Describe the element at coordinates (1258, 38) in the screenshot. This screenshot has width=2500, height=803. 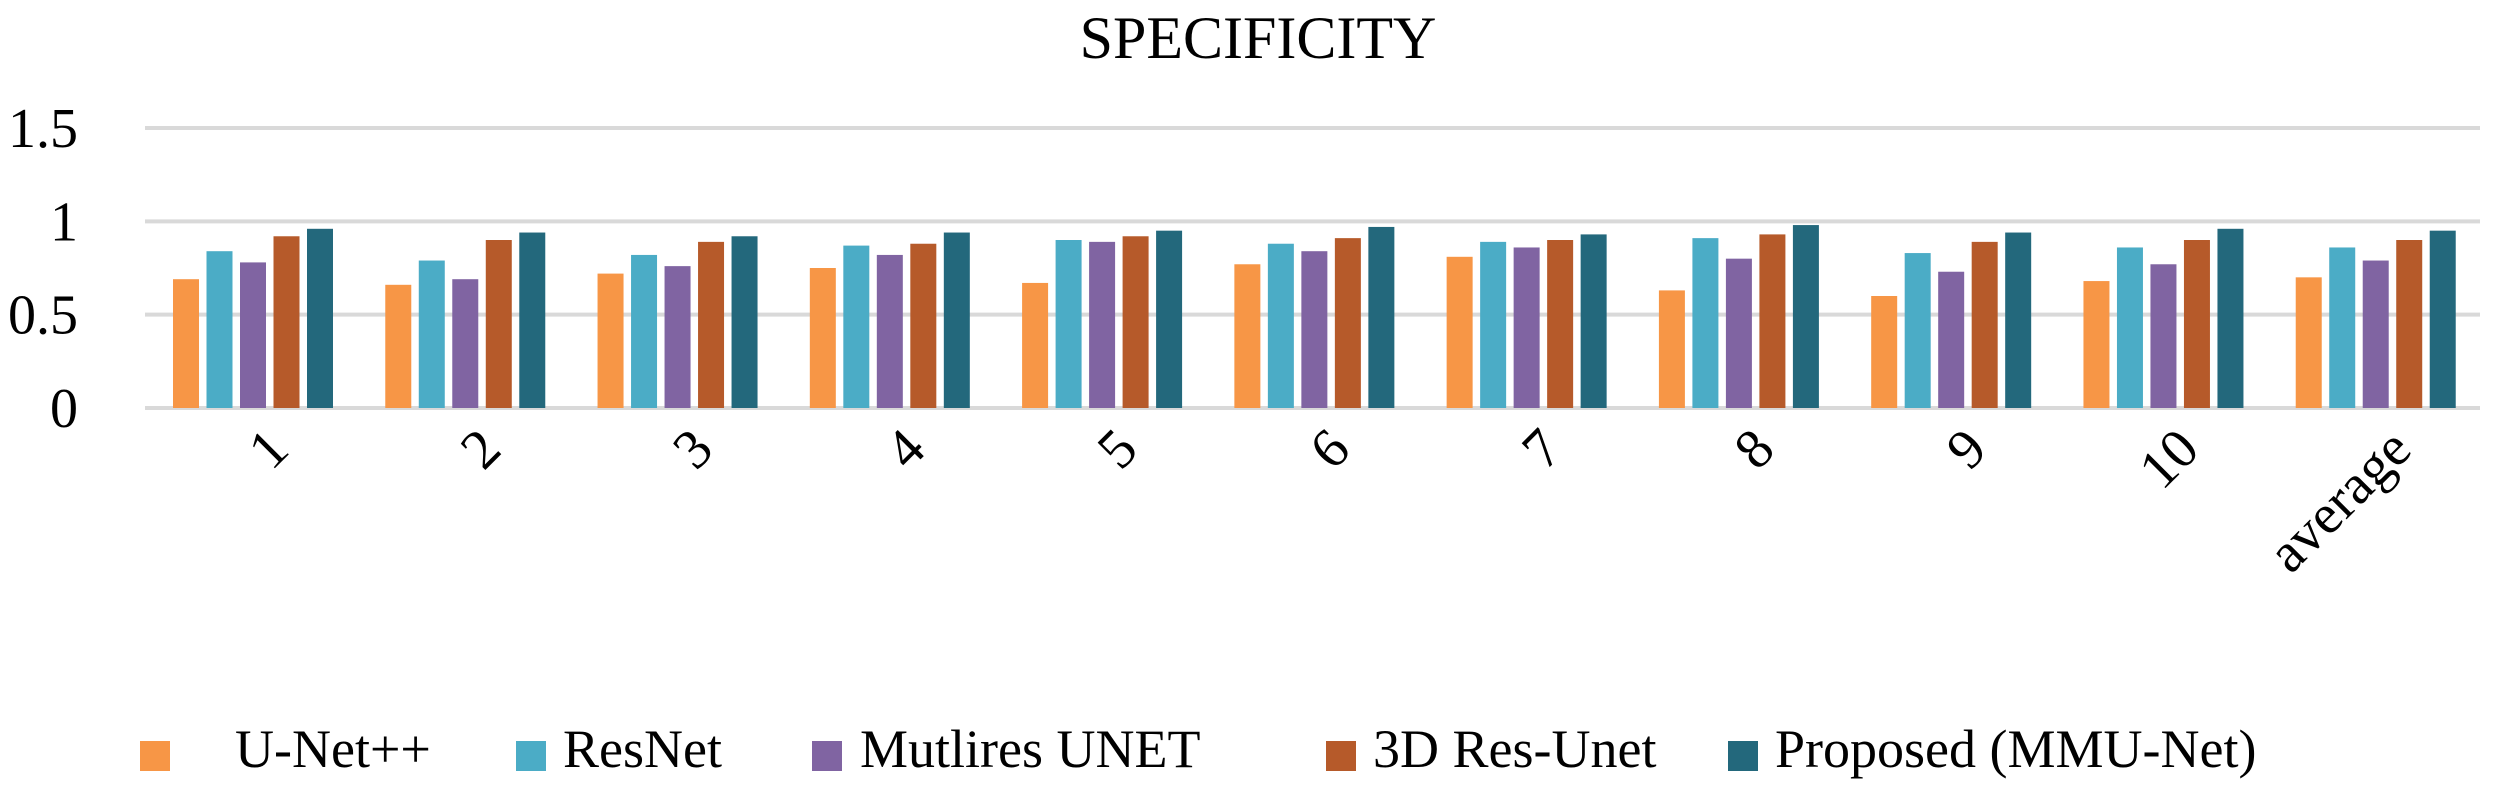
I see `chart-title: SPECIFICITY` at that location.